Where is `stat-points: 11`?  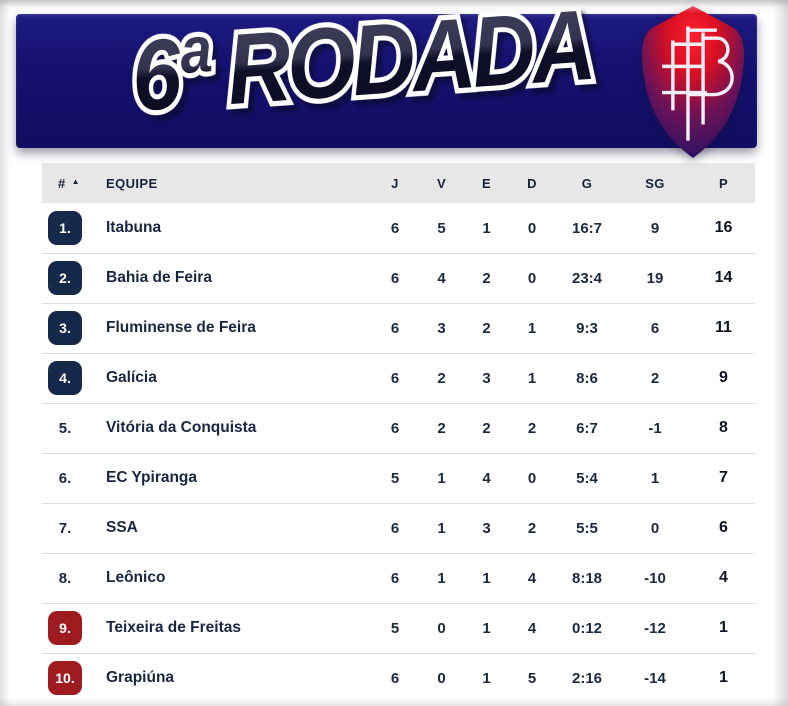 stat-points: 11 is located at coordinates (723, 327).